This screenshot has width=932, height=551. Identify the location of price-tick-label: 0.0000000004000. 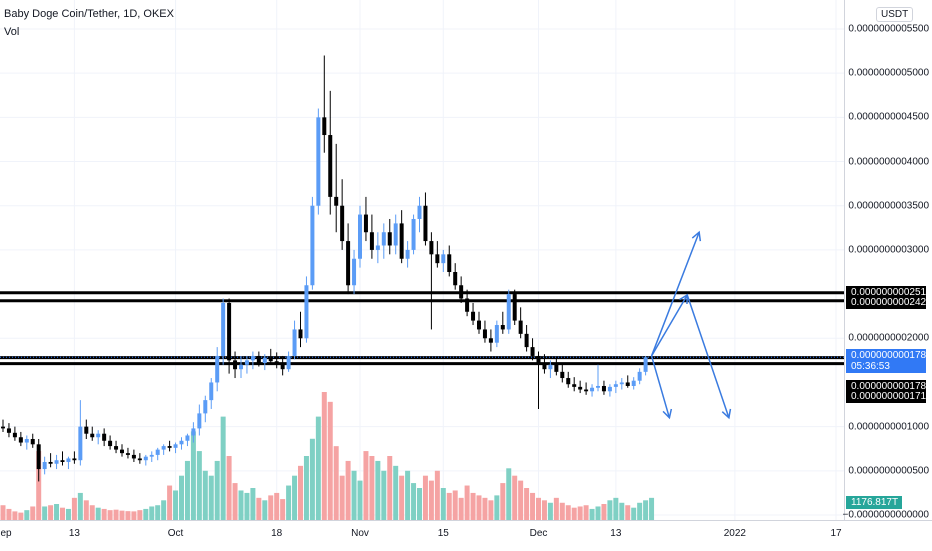
(888, 162).